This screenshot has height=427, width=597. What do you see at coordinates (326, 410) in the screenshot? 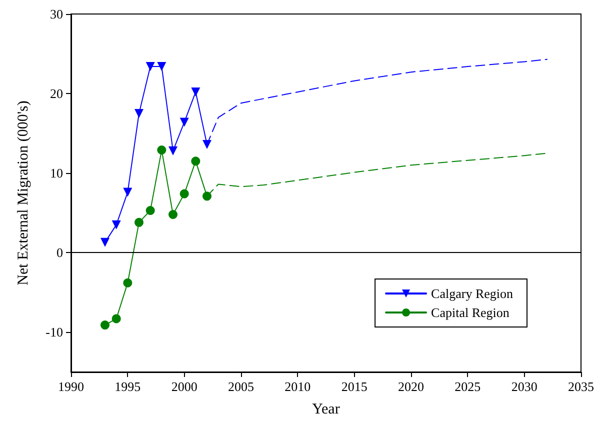
I see `x-axis-title: Year` at bounding box center [326, 410].